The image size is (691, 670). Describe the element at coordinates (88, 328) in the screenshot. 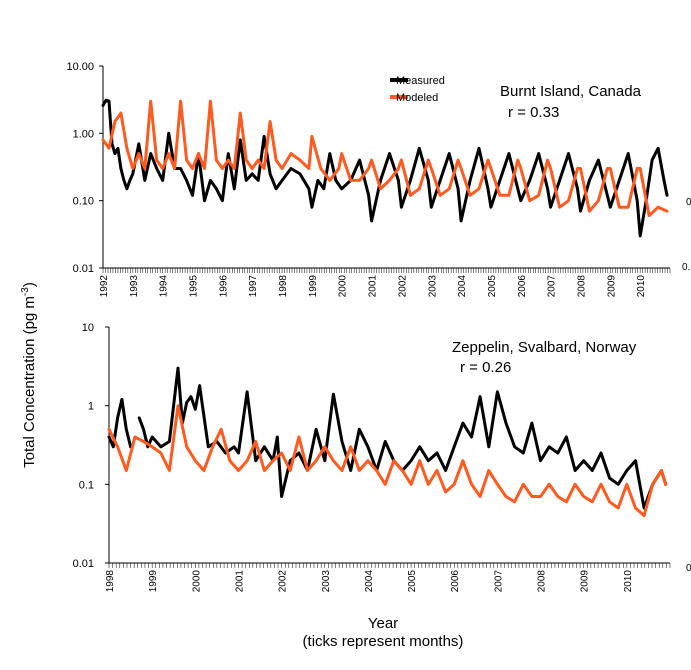

I see `y-tick-label: 10` at that location.